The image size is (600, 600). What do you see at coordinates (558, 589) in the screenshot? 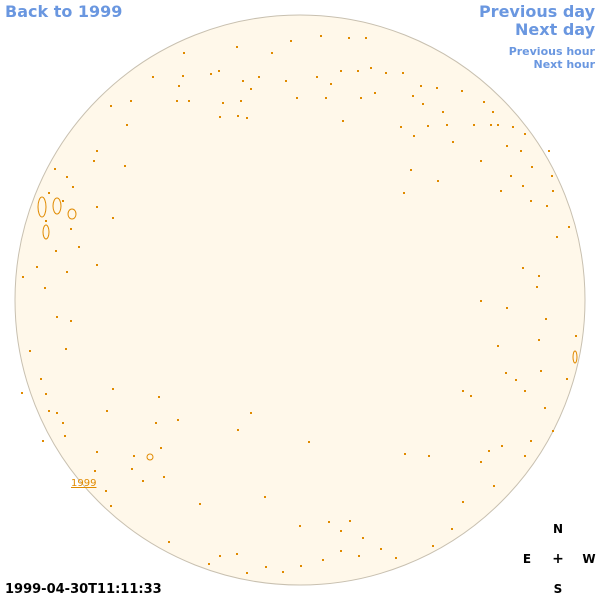
I see `compass-south-label: S` at bounding box center [558, 589].